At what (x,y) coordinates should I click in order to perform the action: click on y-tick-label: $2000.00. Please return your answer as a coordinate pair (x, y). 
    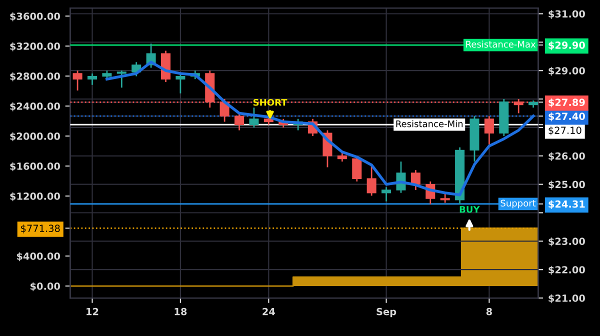
    Looking at the image, I should click on (35, 137).